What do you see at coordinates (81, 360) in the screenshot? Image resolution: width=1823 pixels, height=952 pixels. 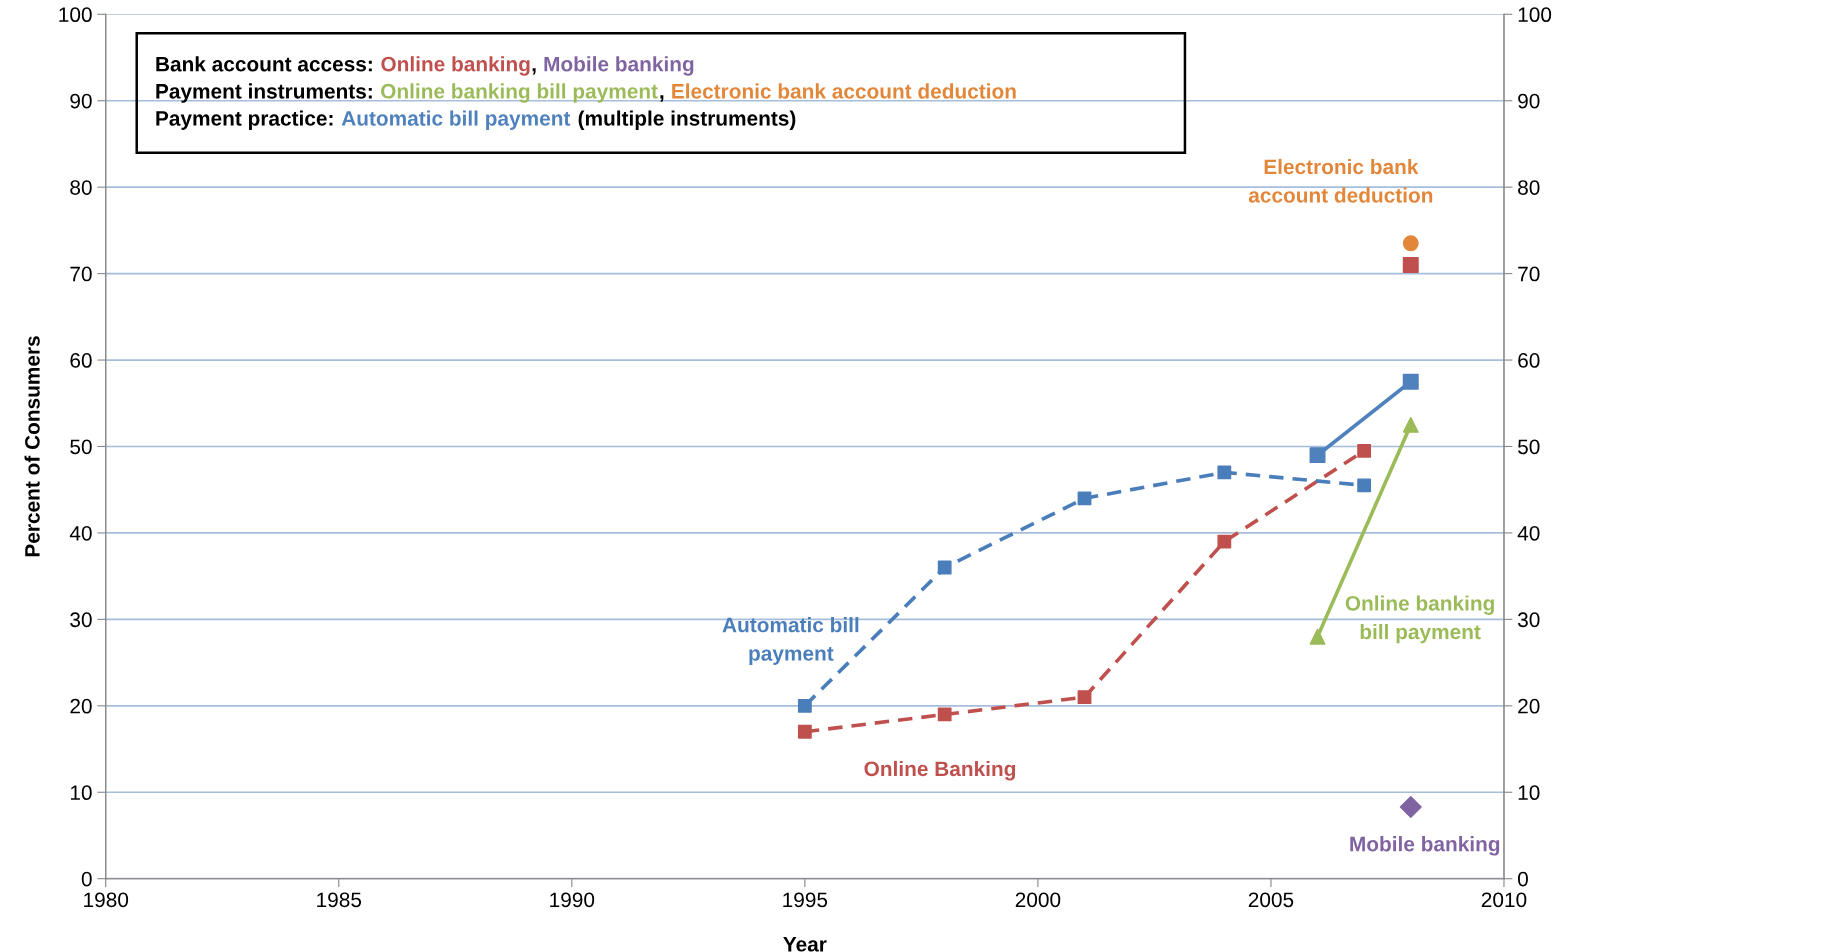 I see `y-tick-label: 60` at bounding box center [81, 360].